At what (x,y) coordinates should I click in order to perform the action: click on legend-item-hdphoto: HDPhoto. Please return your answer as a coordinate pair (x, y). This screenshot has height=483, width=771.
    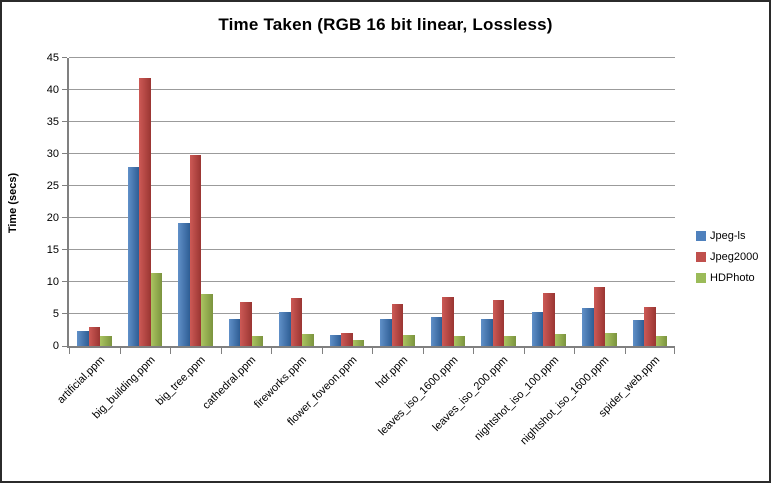
    Looking at the image, I should click on (727, 278).